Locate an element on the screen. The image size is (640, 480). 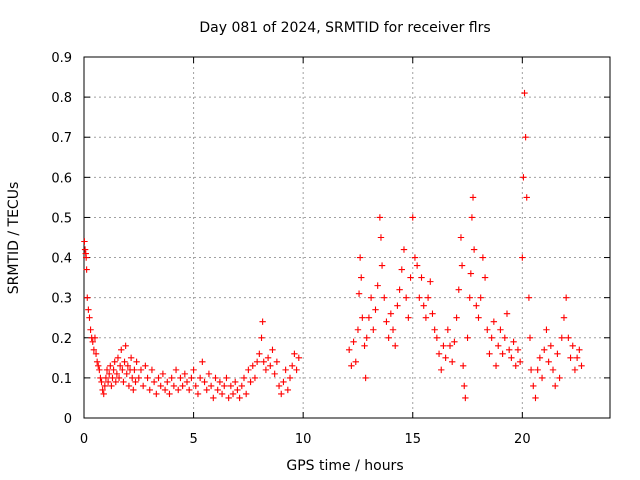
x-tick-label: 10 is located at coordinates (303, 439).